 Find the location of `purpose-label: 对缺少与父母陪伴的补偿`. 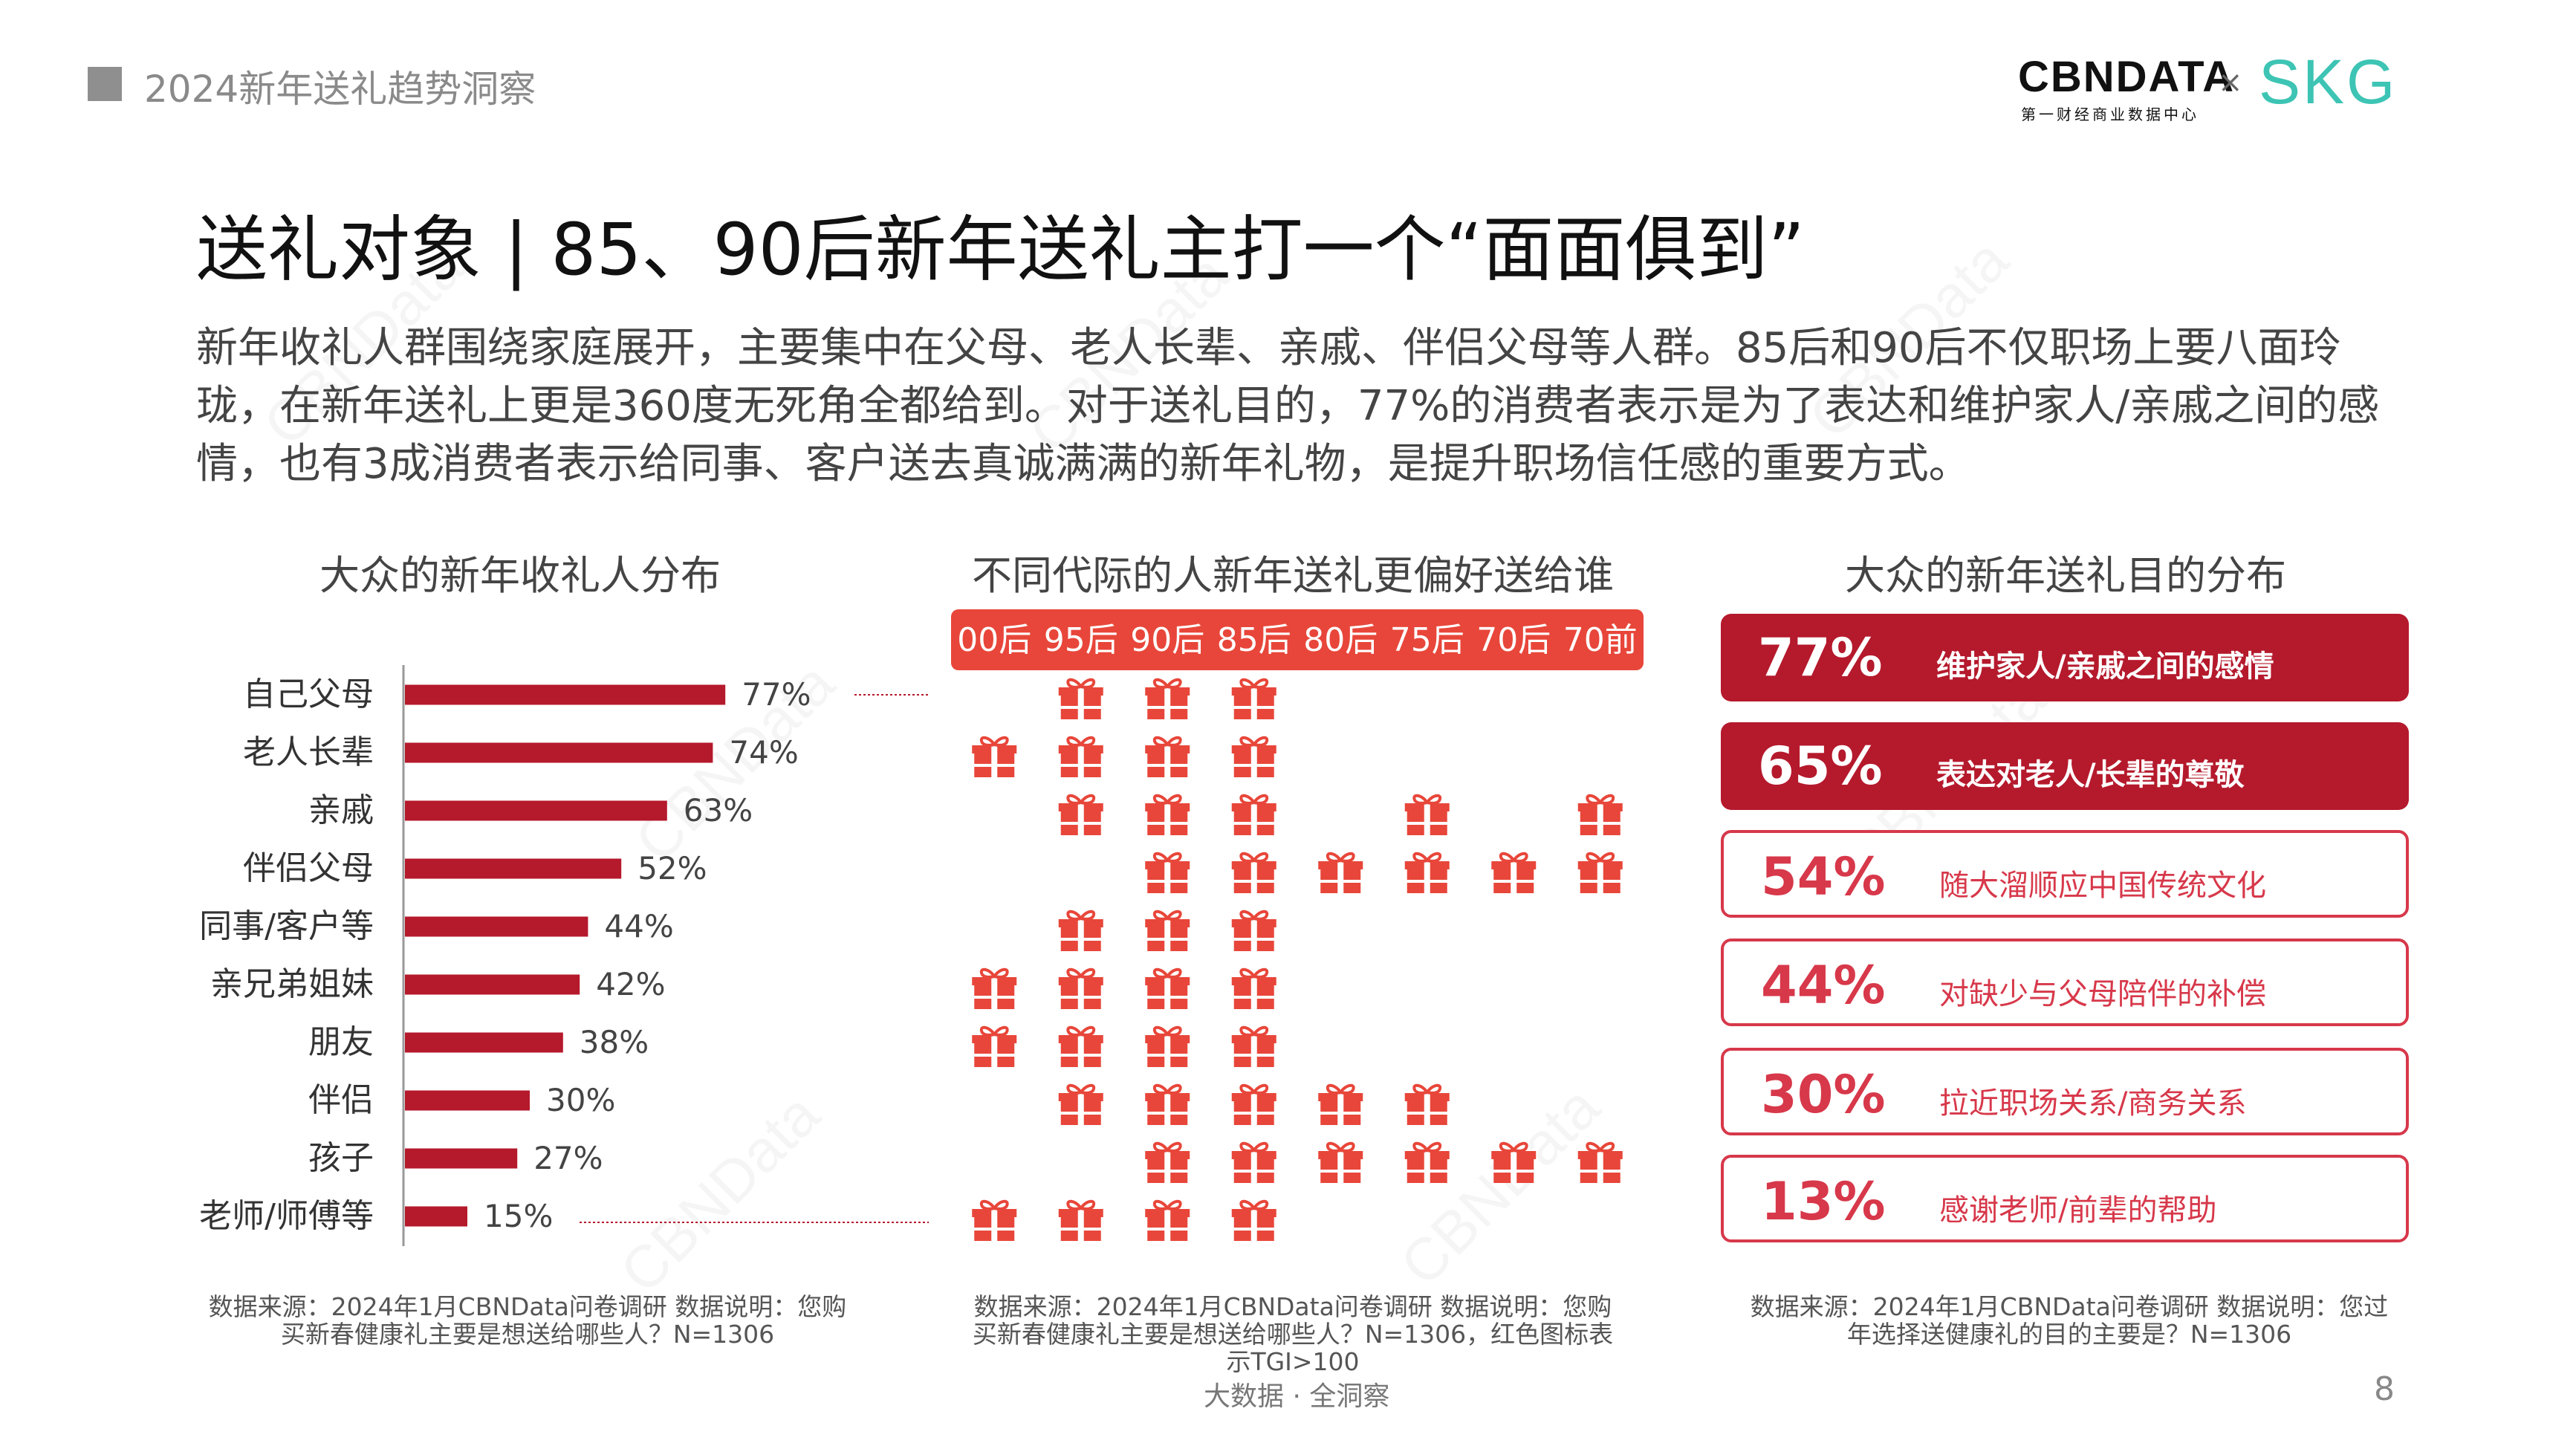

purpose-label: 对缺少与父母陪伴的补偿 is located at coordinates (2102, 994).